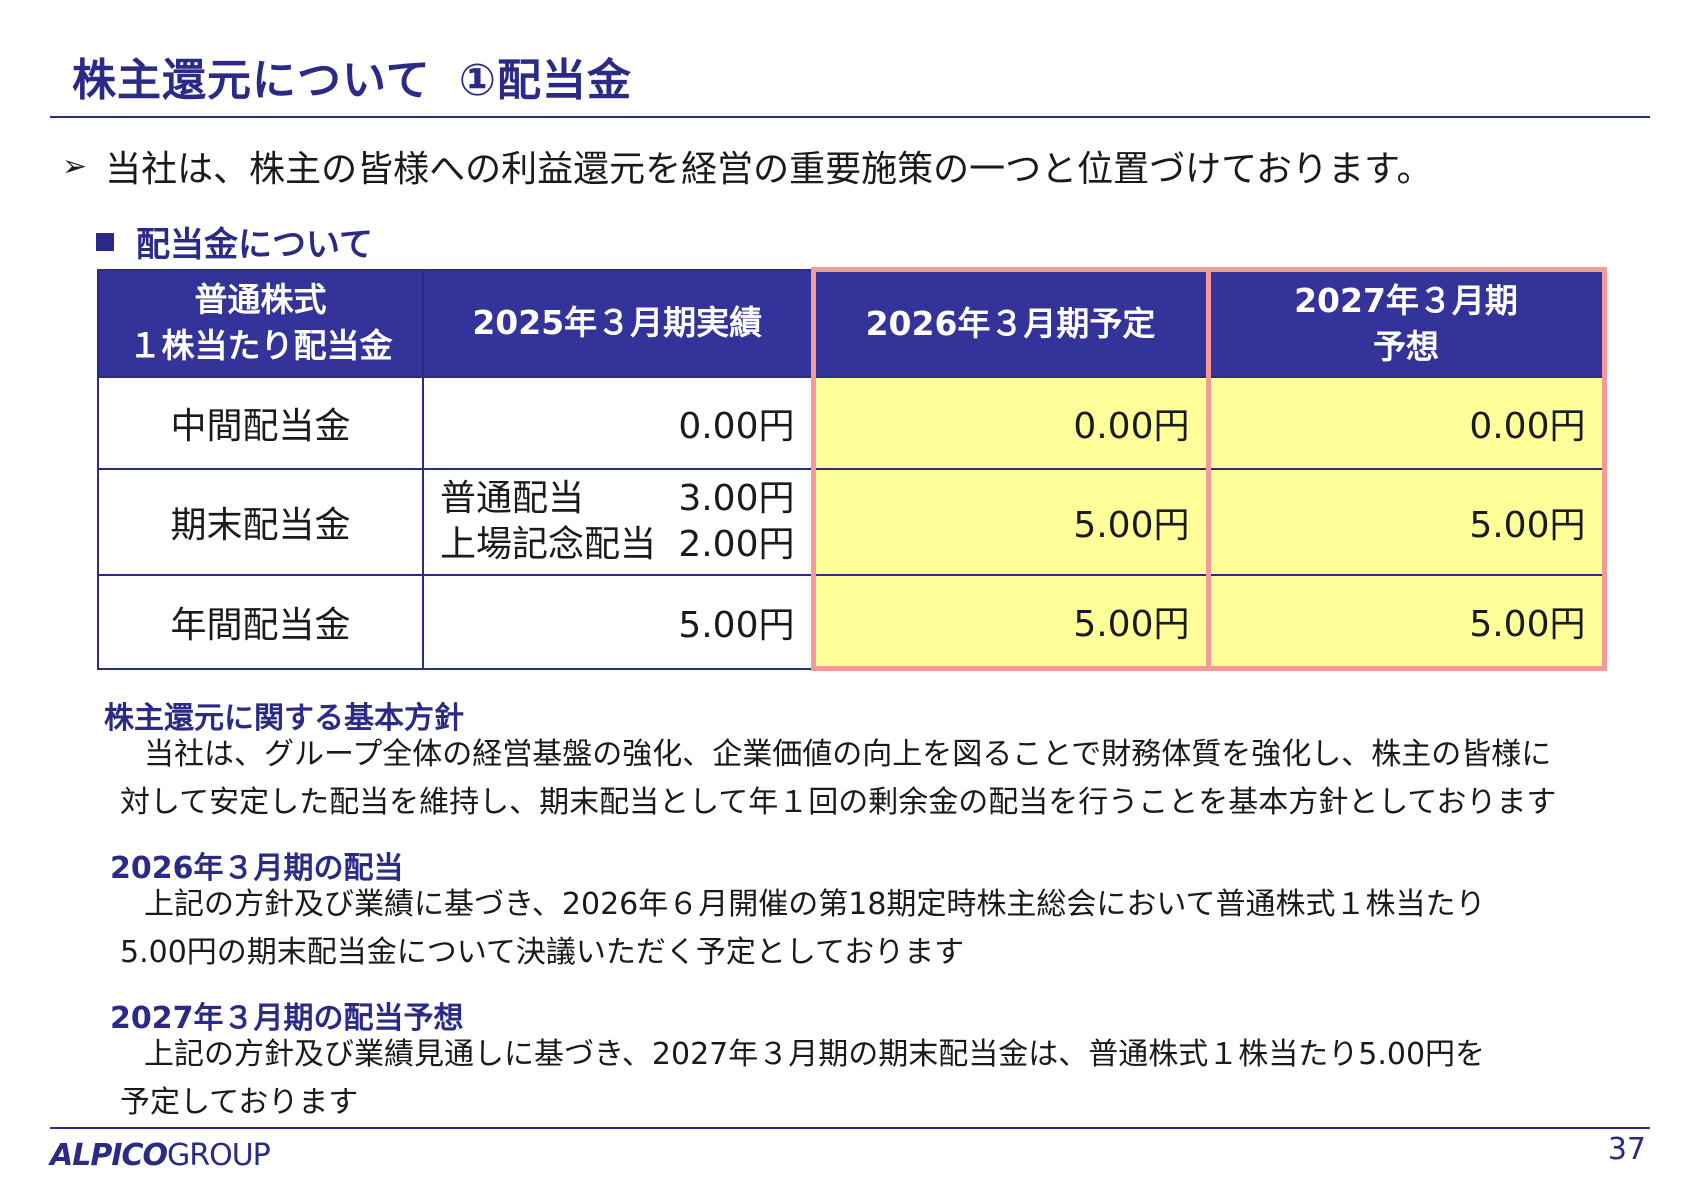 The height and width of the screenshot is (1190, 1684). I want to click on section-heading: 配当金について, so click(234, 241).